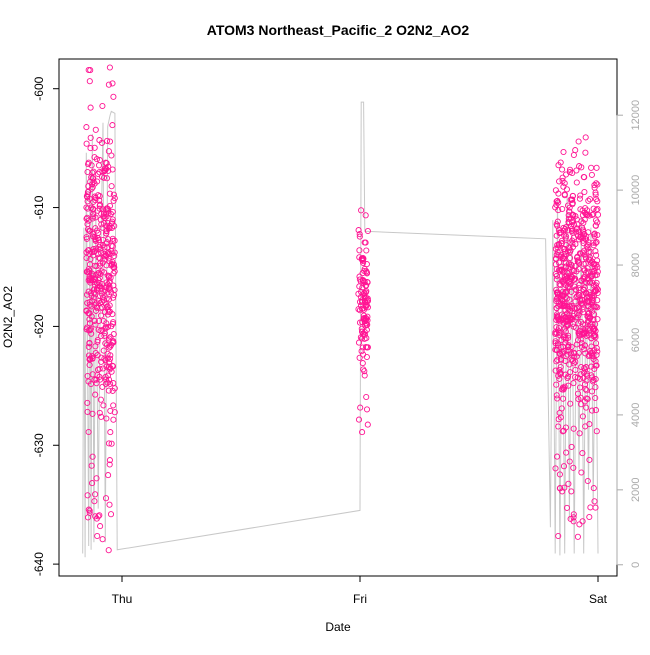 The width and height of the screenshot is (650, 655). What do you see at coordinates (39, 207) in the screenshot?
I see `y-left-tick-label: -610` at bounding box center [39, 207].